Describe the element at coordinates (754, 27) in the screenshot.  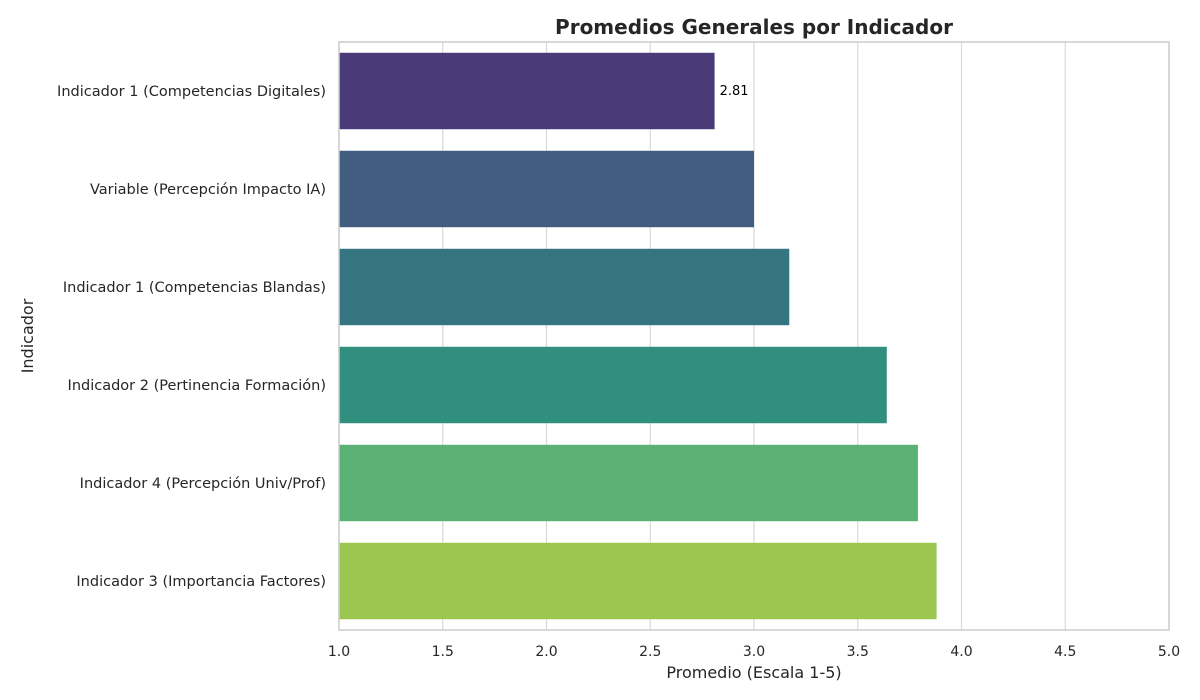
I see `chart-title: Promedios Generales por Indicador` at that location.